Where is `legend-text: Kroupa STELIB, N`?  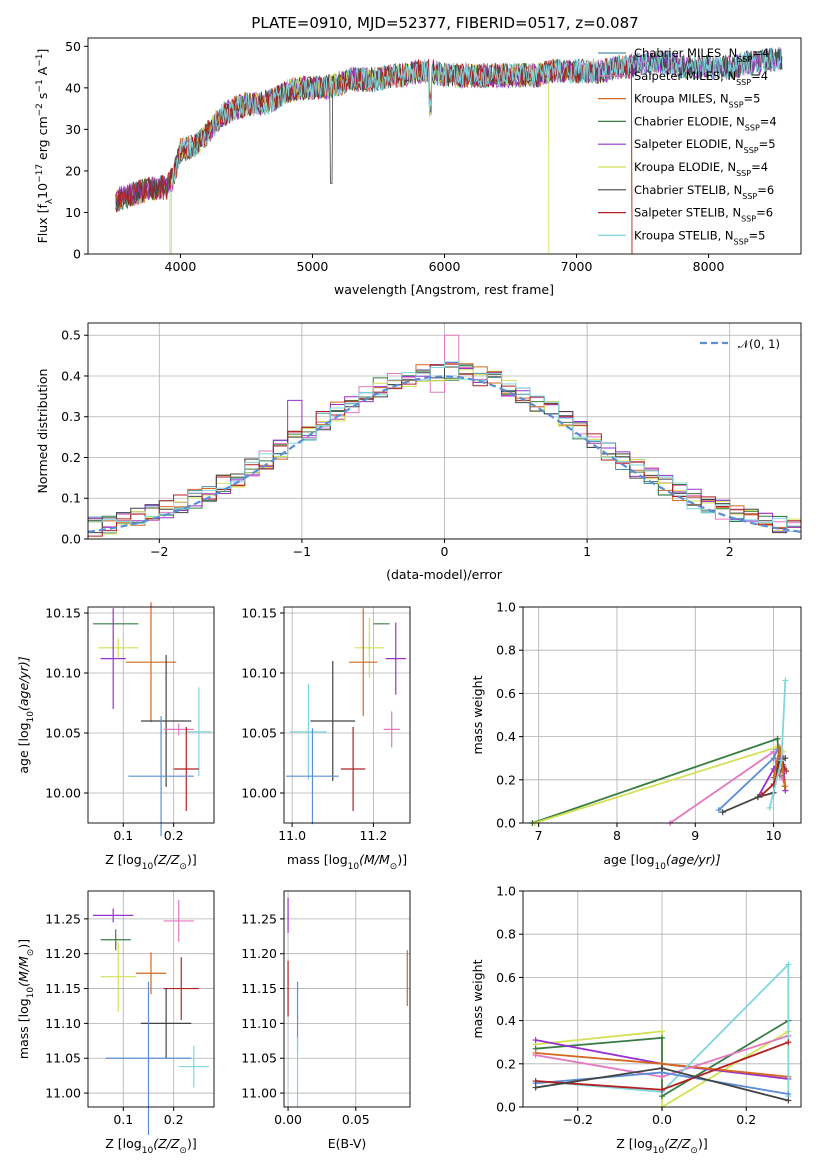
legend-text: Kroupa STELIB, N is located at coordinates (684, 235).